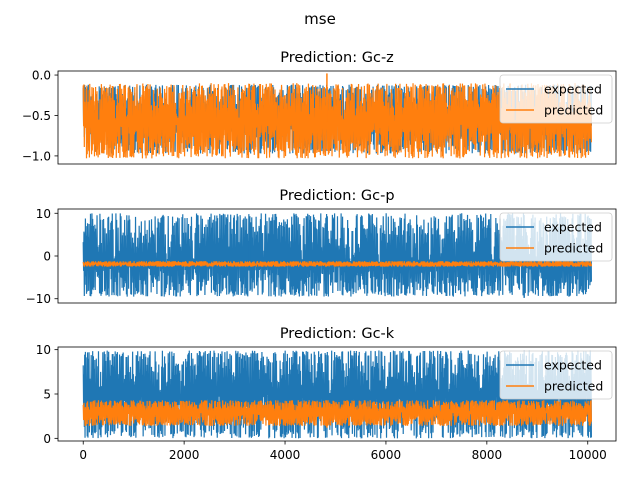 The height and width of the screenshot is (480, 640). What do you see at coordinates (285, 455) in the screenshot?
I see `x-tick-label: 4000` at bounding box center [285, 455].